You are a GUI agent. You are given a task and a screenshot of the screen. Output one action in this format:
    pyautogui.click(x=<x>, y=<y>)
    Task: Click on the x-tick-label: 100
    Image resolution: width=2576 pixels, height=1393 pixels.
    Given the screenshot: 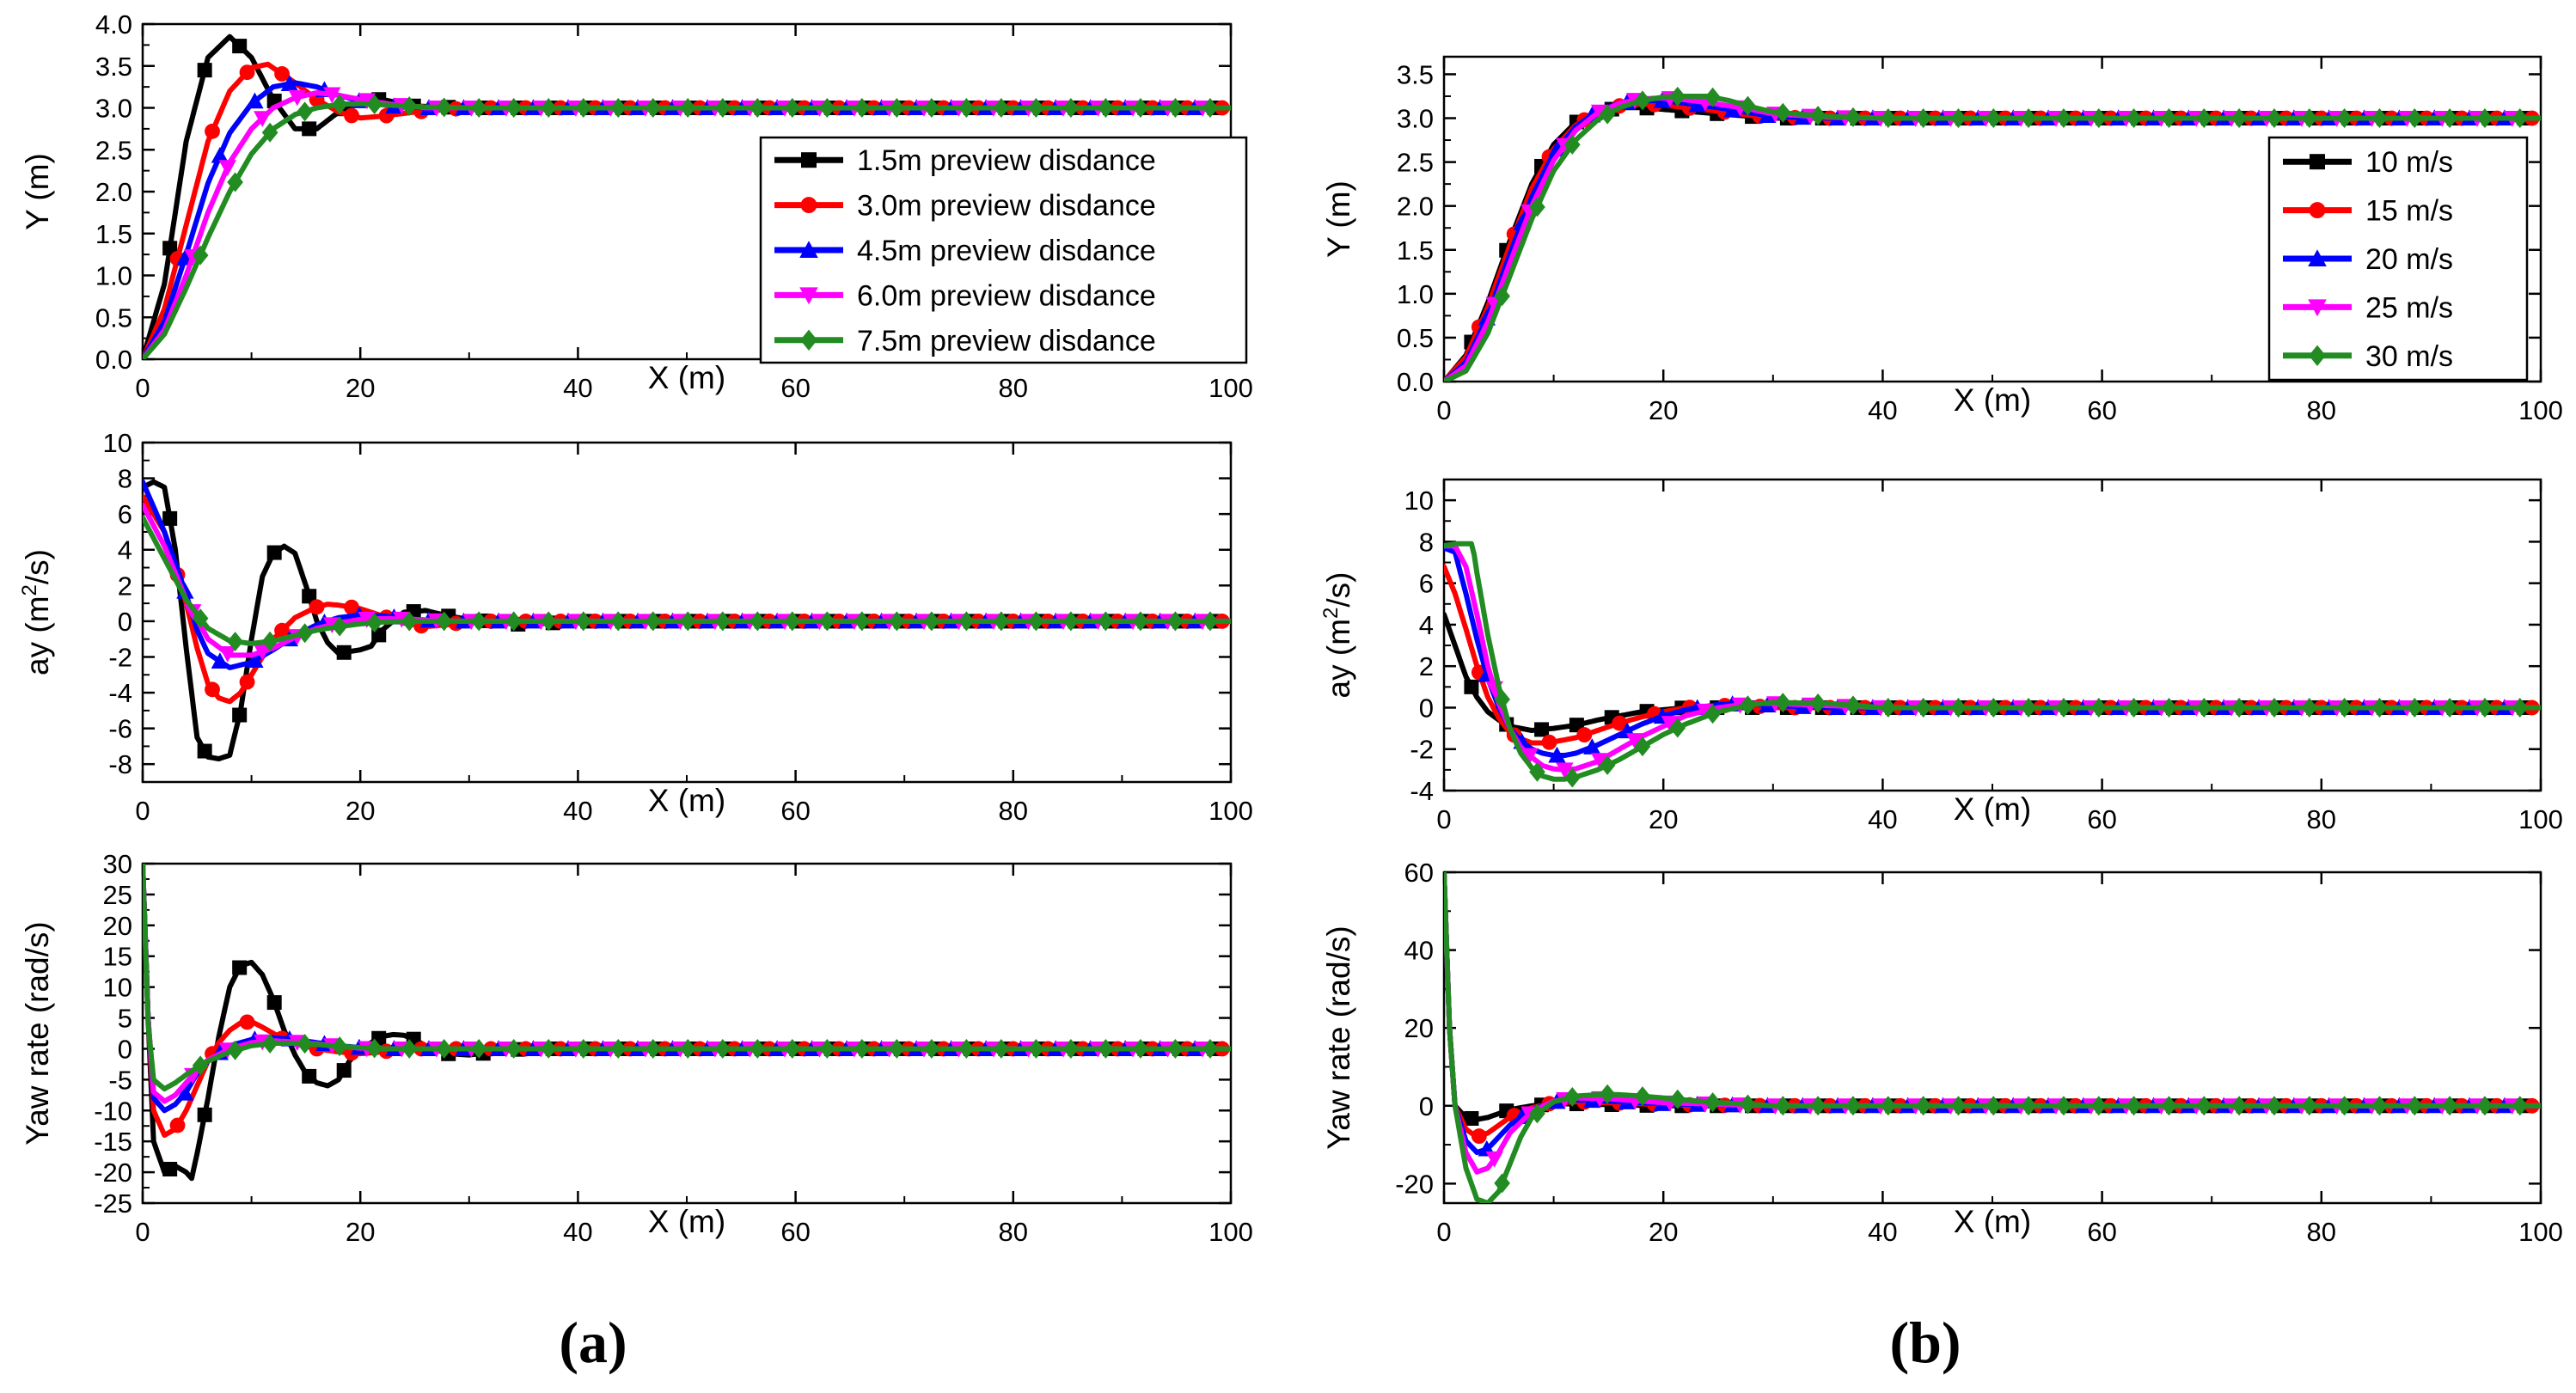 What is the action you would take?
    pyautogui.click(x=1230, y=388)
    